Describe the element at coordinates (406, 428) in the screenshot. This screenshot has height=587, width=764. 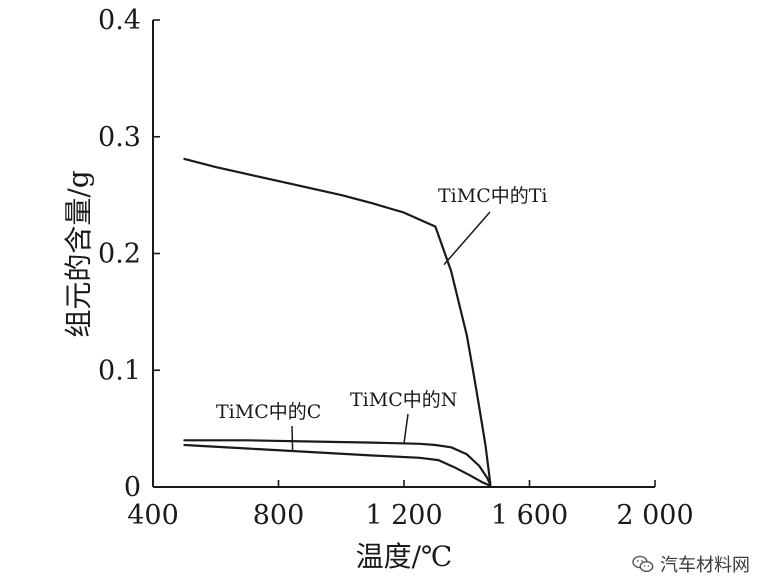
I see `annotation-n-leader` at that location.